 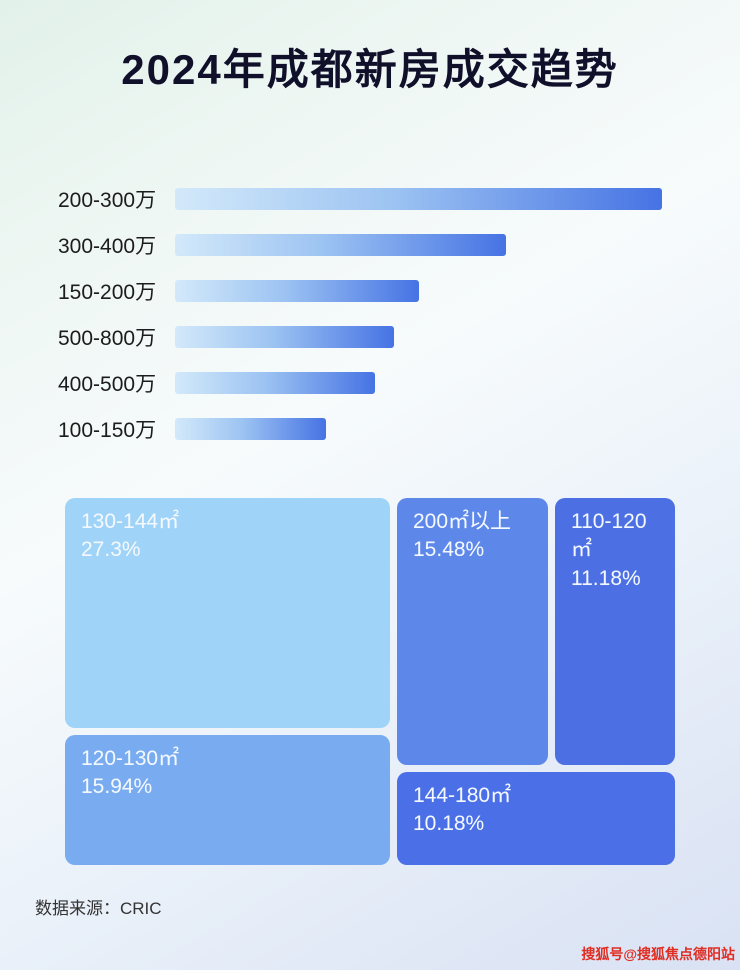 What do you see at coordinates (130, 758) in the screenshot?
I see `treemap-block-label: 120-130㎡` at bounding box center [130, 758].